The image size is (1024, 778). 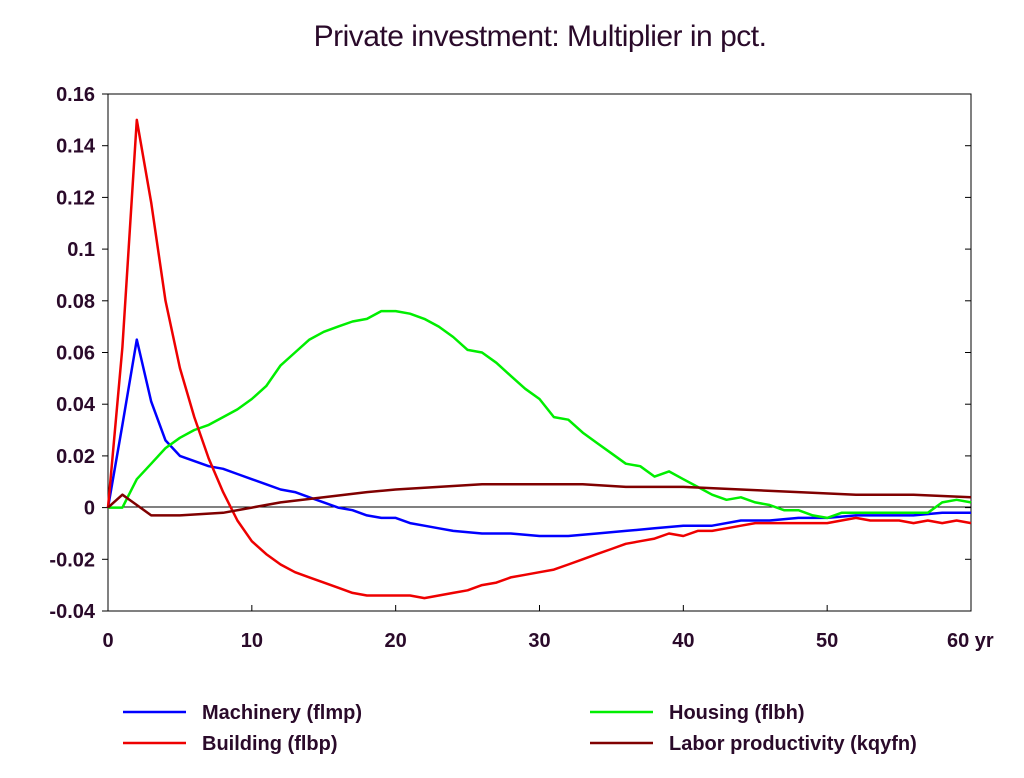 I want to click on y-tick-label: -0.04, so click(x=72, y=612).